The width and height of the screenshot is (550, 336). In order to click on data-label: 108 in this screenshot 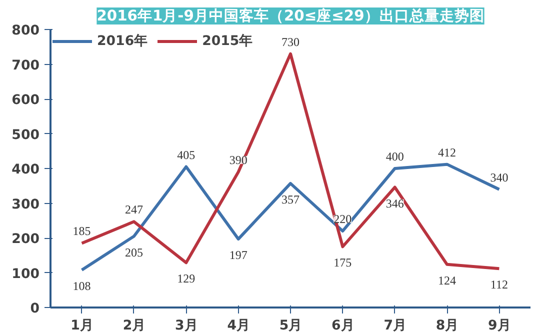, I will do `click(81, 285)`.